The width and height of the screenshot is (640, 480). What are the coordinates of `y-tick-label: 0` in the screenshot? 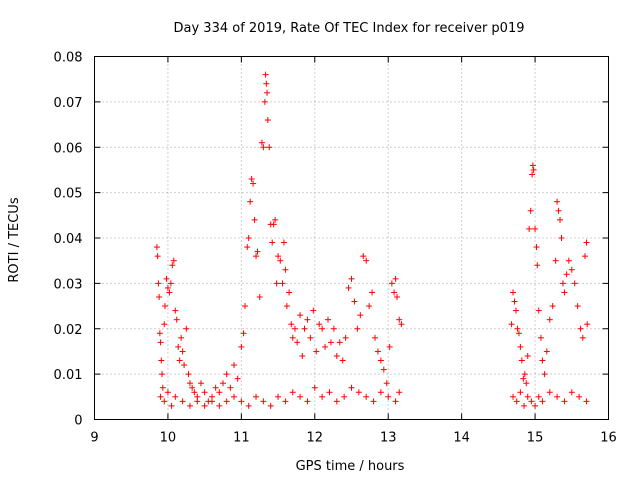 It's located at (78, 421).